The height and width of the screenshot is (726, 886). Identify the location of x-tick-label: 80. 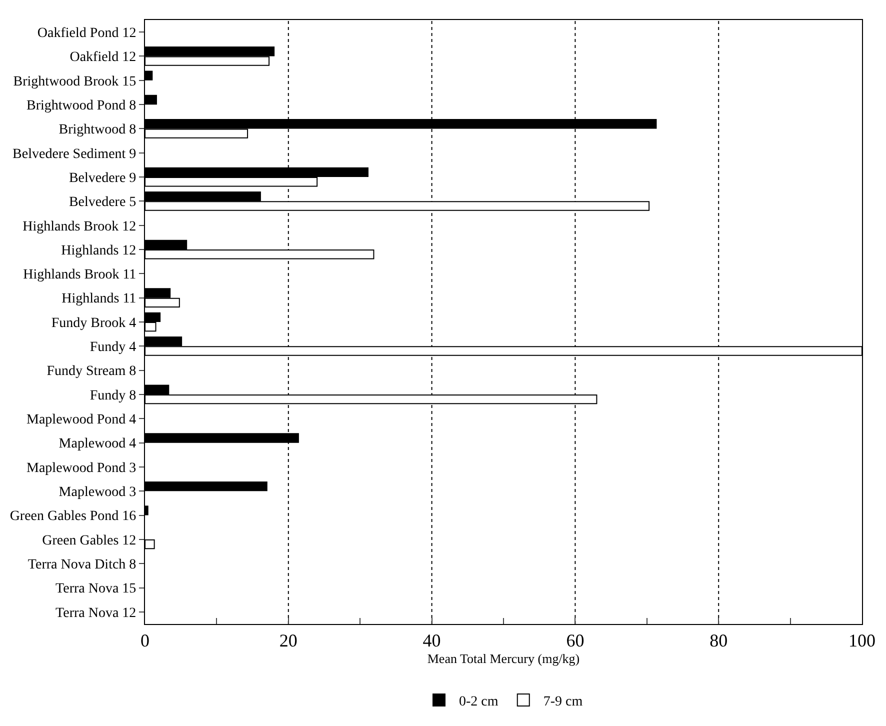
(719, 640).